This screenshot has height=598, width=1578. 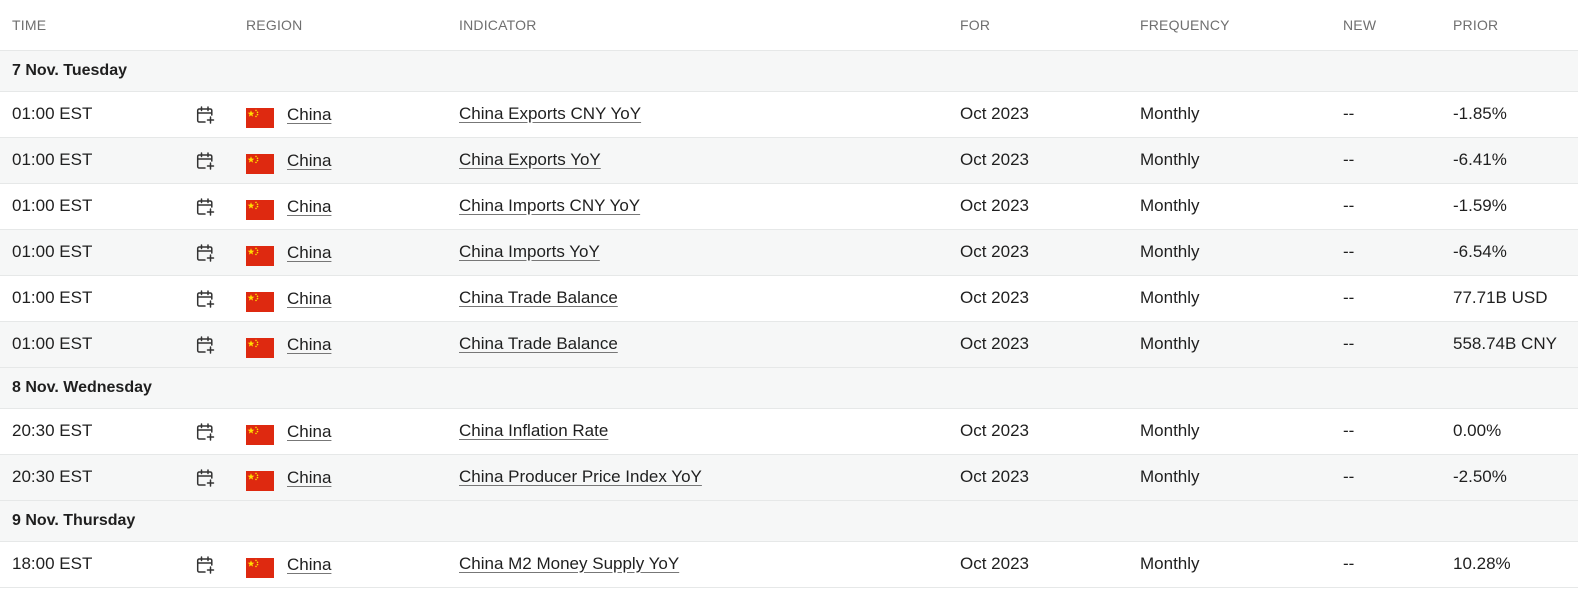 What do you see at coordinates (1505, 343) in the screenshot?
I see `event-prior-value: 558.74B CNY` at bounding box center [1505, 343].